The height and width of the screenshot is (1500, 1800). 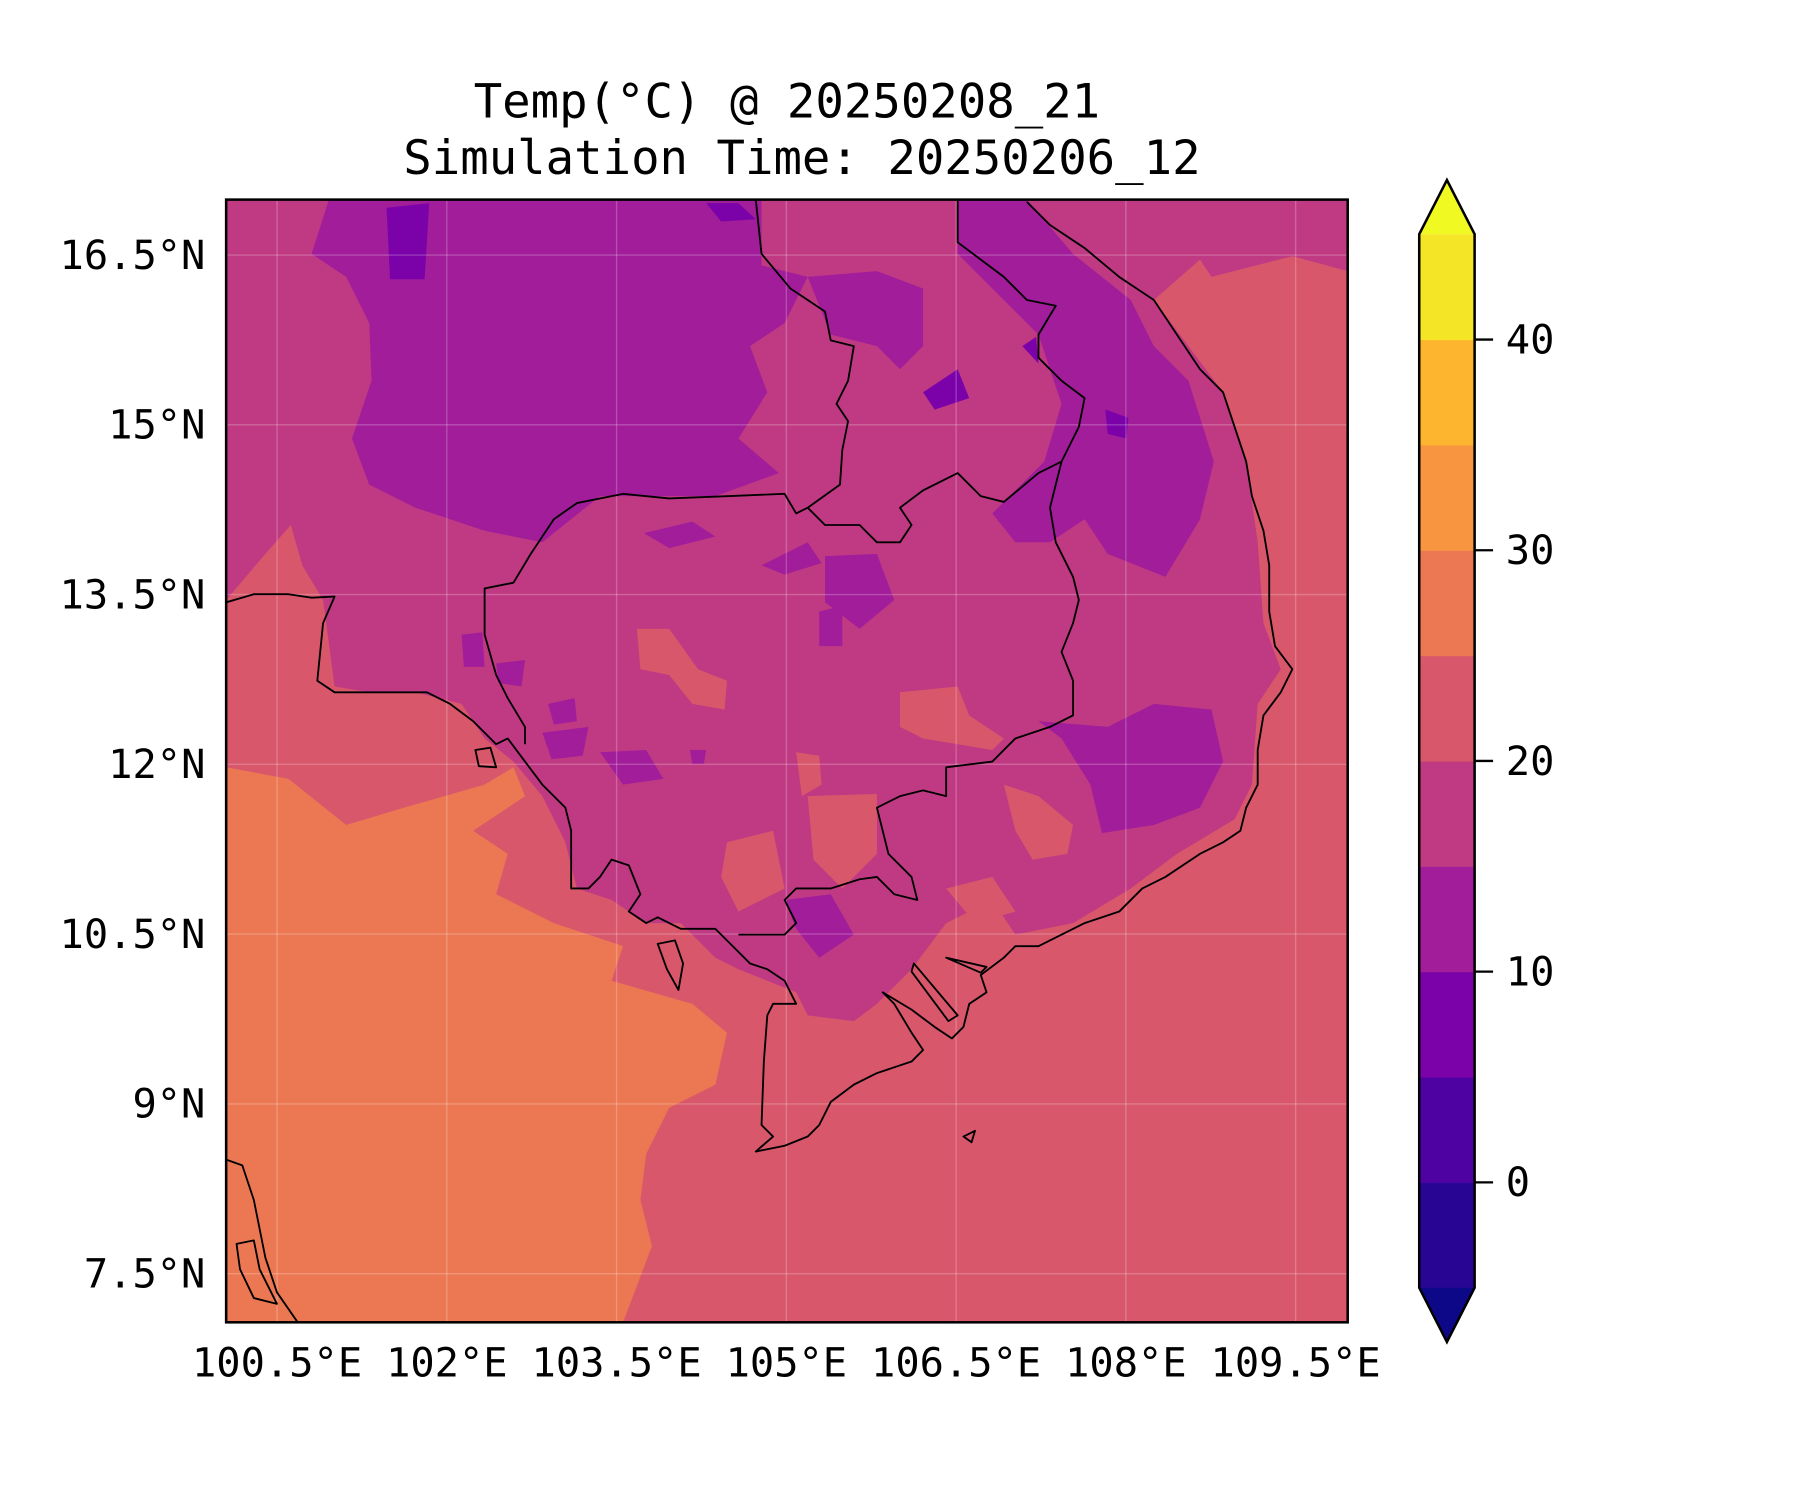 I want to click on x-tick-label: 108°E, so click(x=1126, y=1363).